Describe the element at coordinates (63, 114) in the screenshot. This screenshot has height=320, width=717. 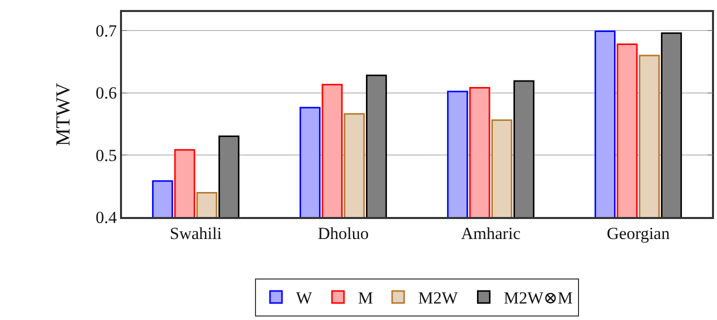
I see `y-axis-title: MTWV` at that location.